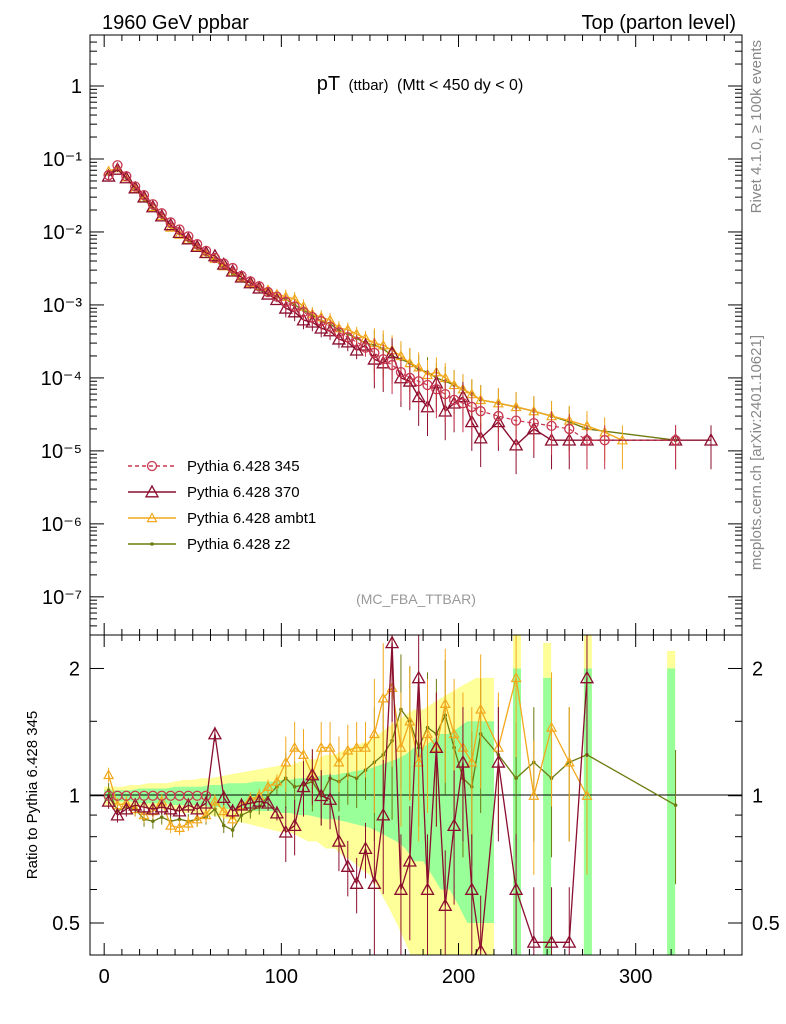  I want to click on y-tick-label: 1, so click(76, 87).